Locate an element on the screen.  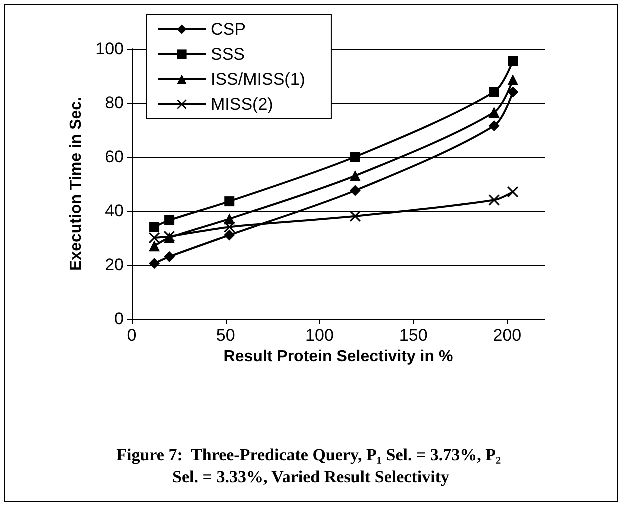
text: Figure 7: Three-Predicate Query, P₁ Sel. = 3.73%, P₂ Sel. = 3.33%, Varied Result Selectivity is located at coordinates (311, 466).